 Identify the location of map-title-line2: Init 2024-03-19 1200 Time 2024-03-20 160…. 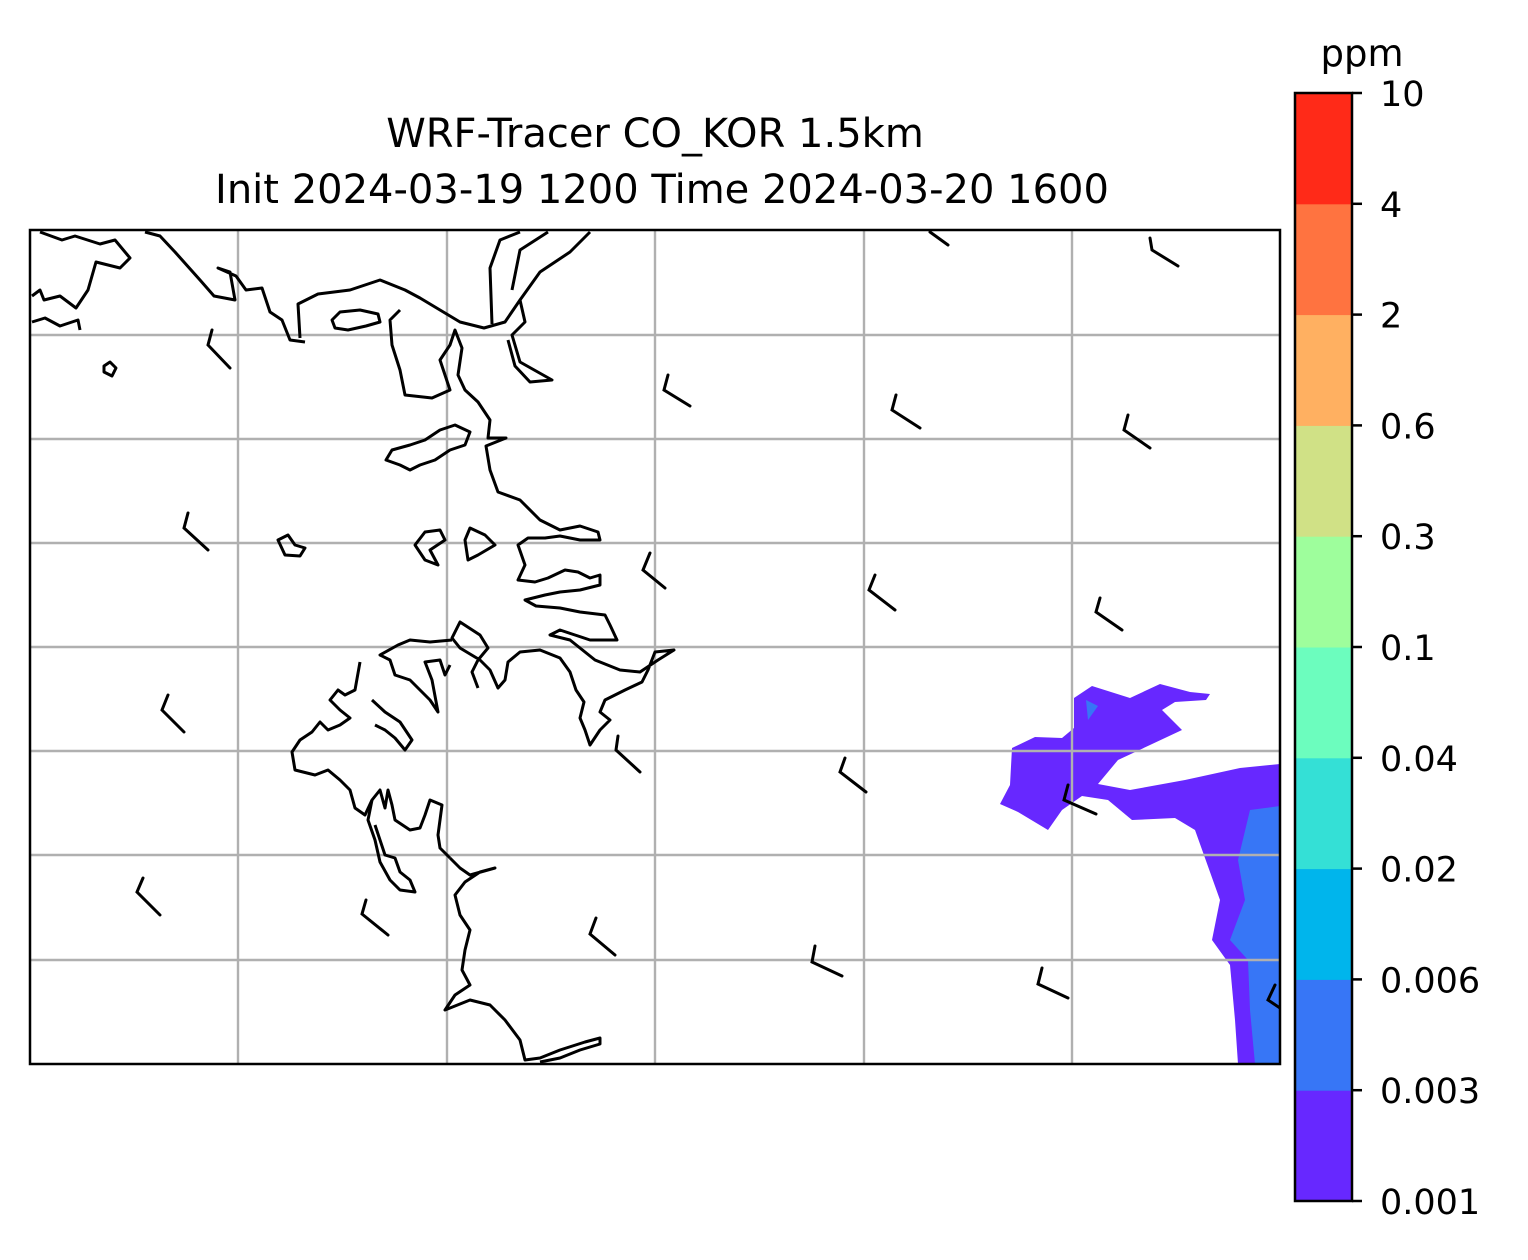
(662, 190).